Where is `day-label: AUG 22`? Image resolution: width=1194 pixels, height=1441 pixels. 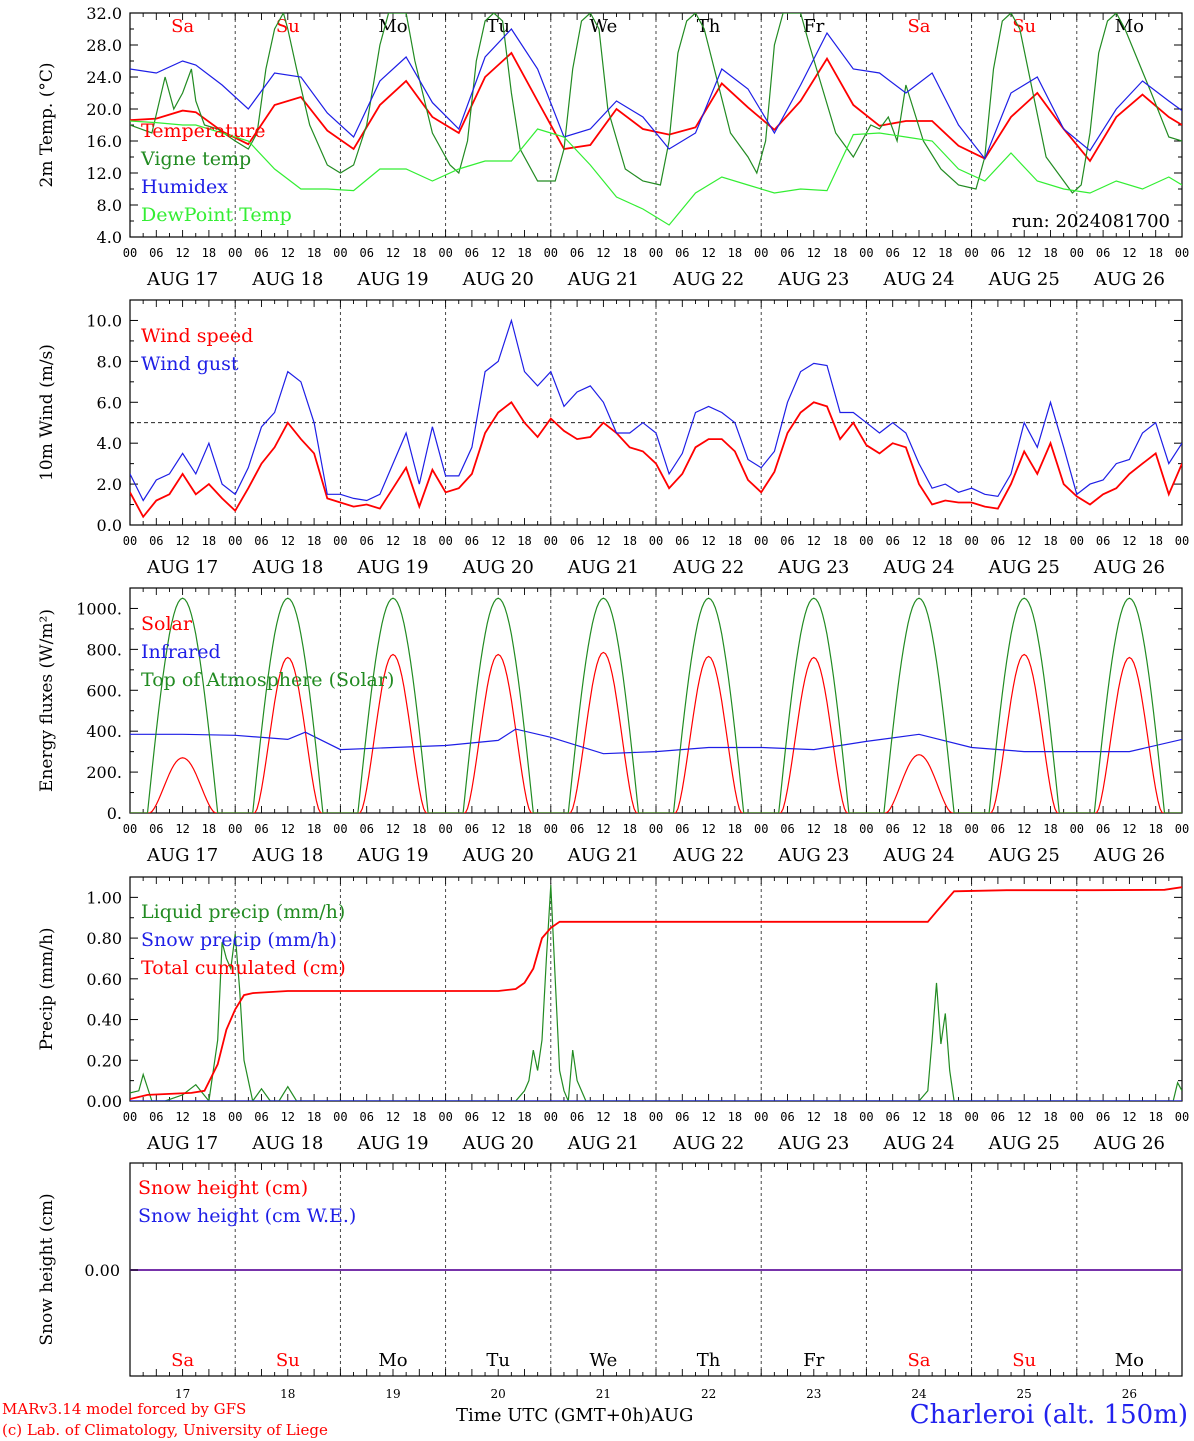 day-label: AUG 22 is located at coordinates (708, 1143).